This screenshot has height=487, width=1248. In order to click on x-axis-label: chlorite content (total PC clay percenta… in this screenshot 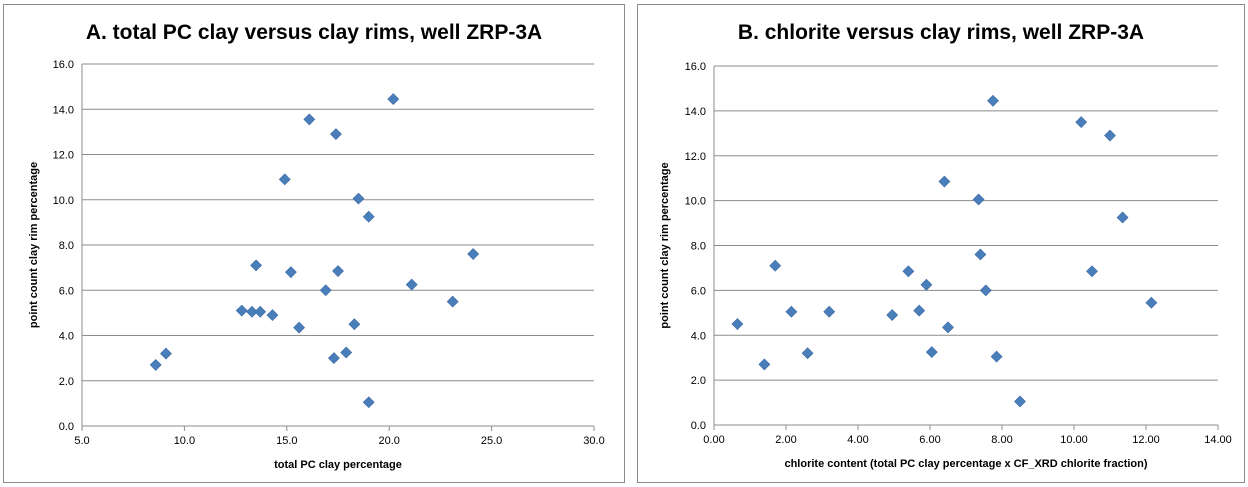, I will do `click(965, 464)`.